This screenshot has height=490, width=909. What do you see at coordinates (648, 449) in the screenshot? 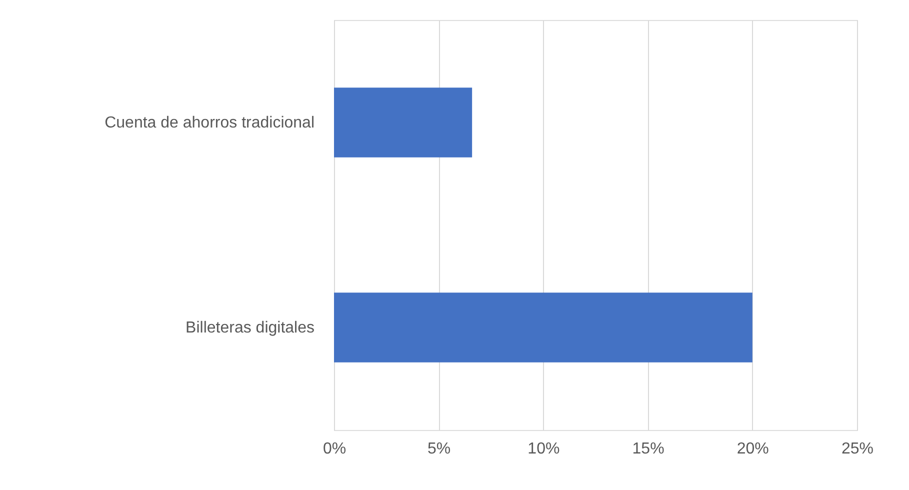
I see `x-tick-label: 15%` at bounding box center [648, 449].